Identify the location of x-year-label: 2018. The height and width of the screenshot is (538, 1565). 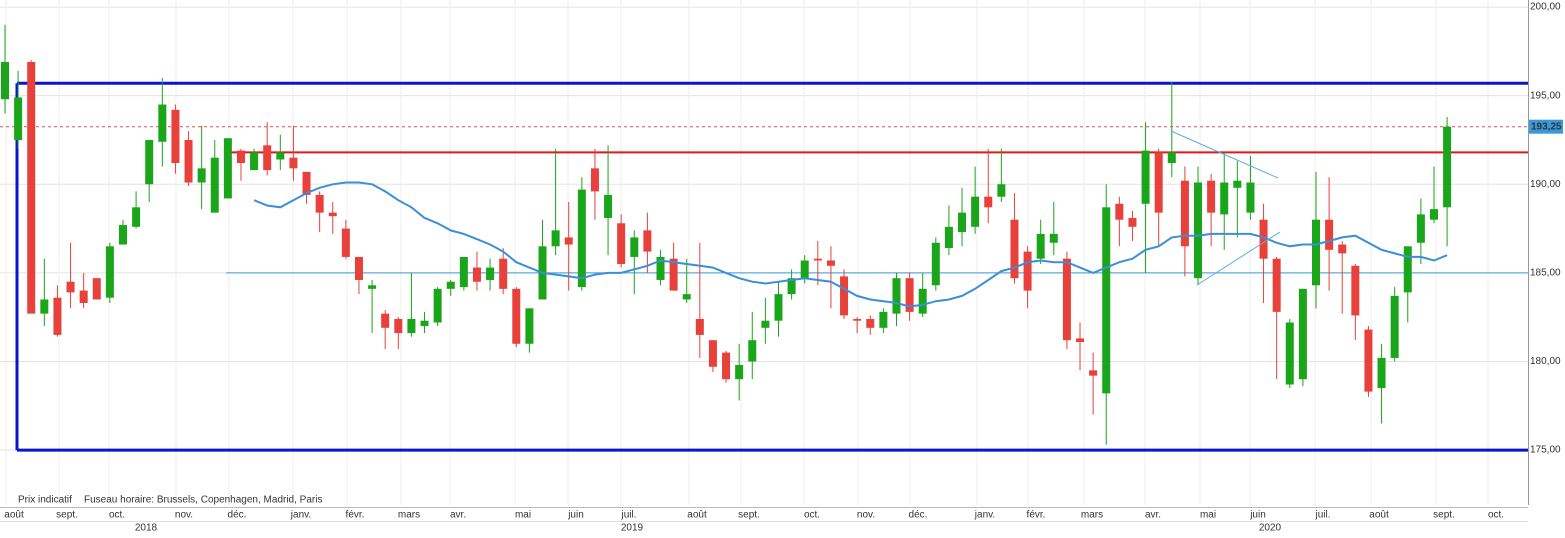
(146, 528).